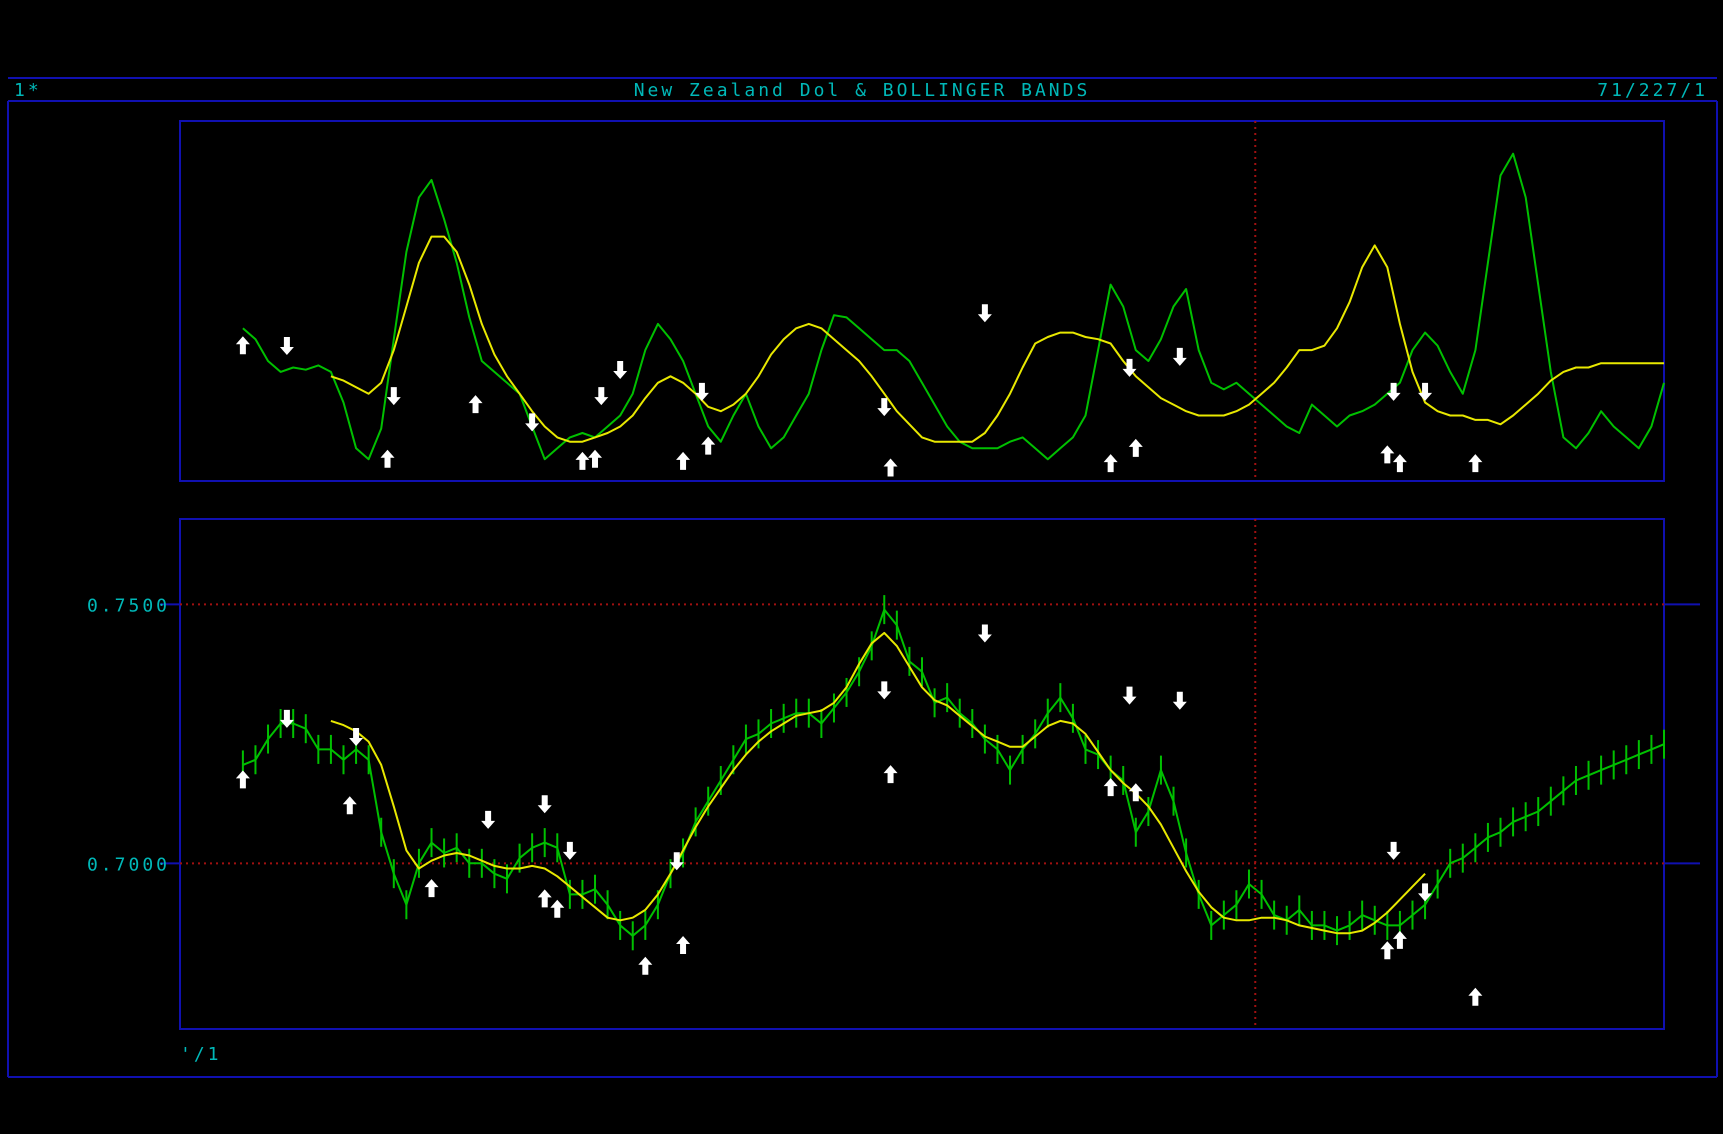 Image resolution: width=1723 pixels, height=1134 pixels. Describe the element at coordinates (28, 90) in the screenshot. I see `header-left-label: 1*` at that location.